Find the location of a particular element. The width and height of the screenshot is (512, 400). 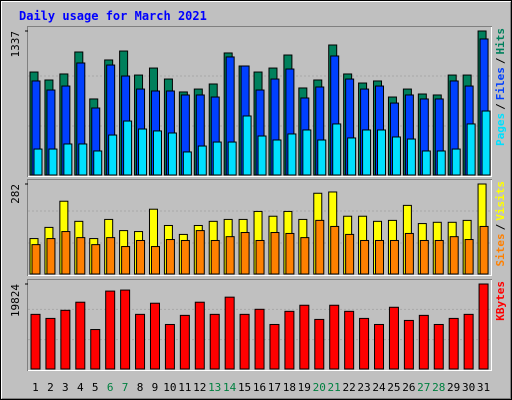

x-tick-label: 5 is located at coordinates (95, 387).